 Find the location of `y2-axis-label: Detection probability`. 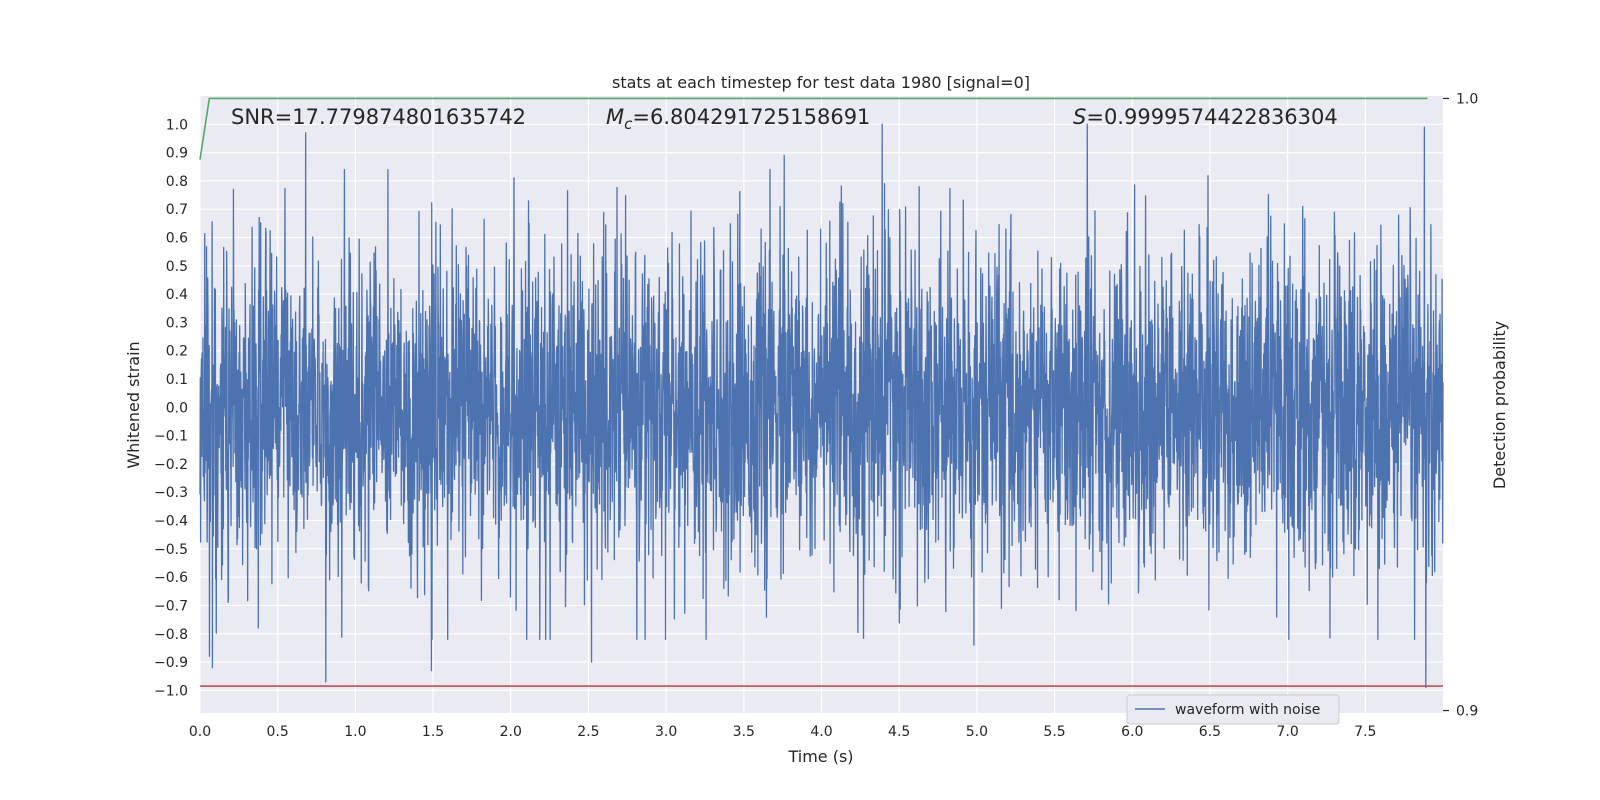

y2-axis-label: Detection probability is located at coordinates (1499, 405).